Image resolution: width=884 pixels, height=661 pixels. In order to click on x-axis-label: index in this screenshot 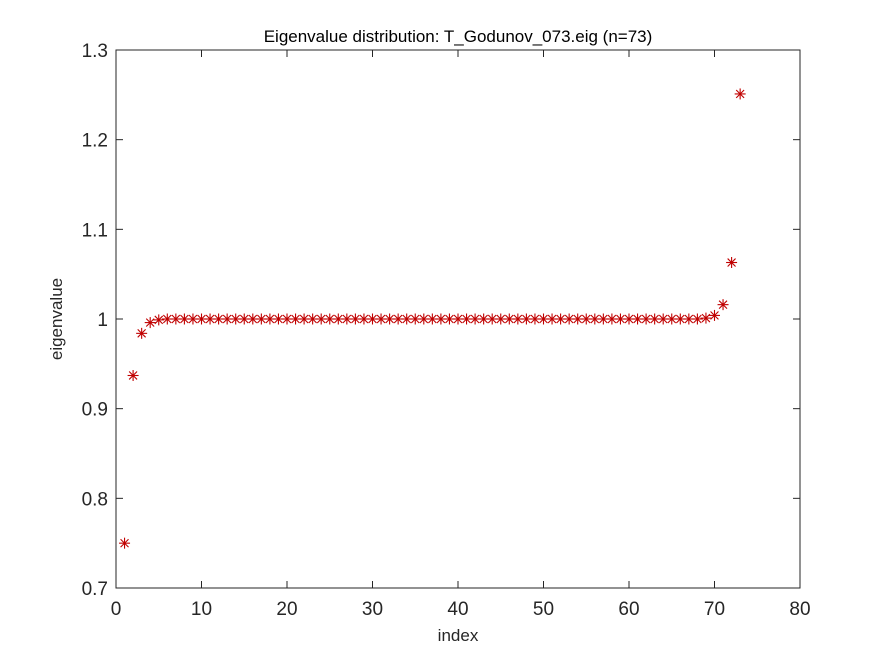, I will do `click(458, 635)`.